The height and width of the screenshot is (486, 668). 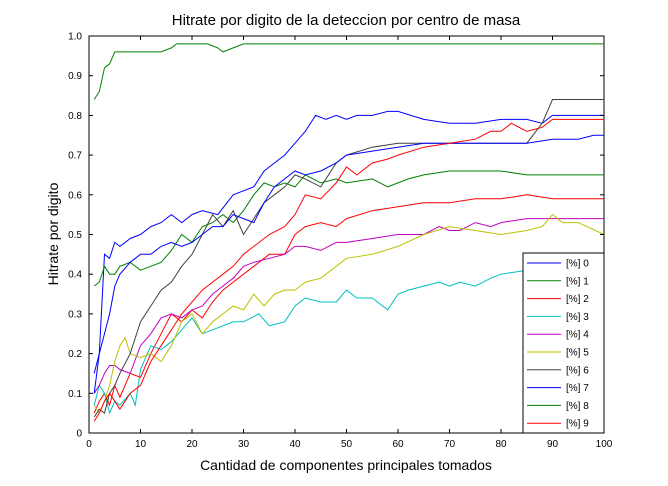 What do you see at coordinates (577, 317) in the screenshot?
I see `legend-label: [%] 3` at bounding box center [577, 317].